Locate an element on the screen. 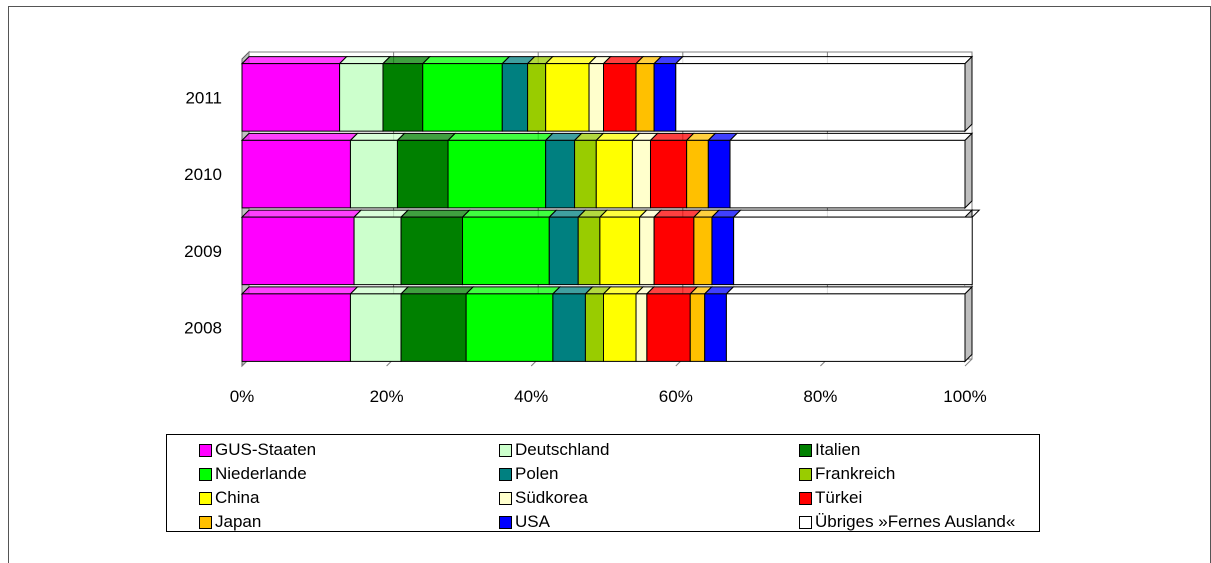 This screenshot has height=563, width=1211. y-tick-label: 2011 is located at coordinates (203, 97).